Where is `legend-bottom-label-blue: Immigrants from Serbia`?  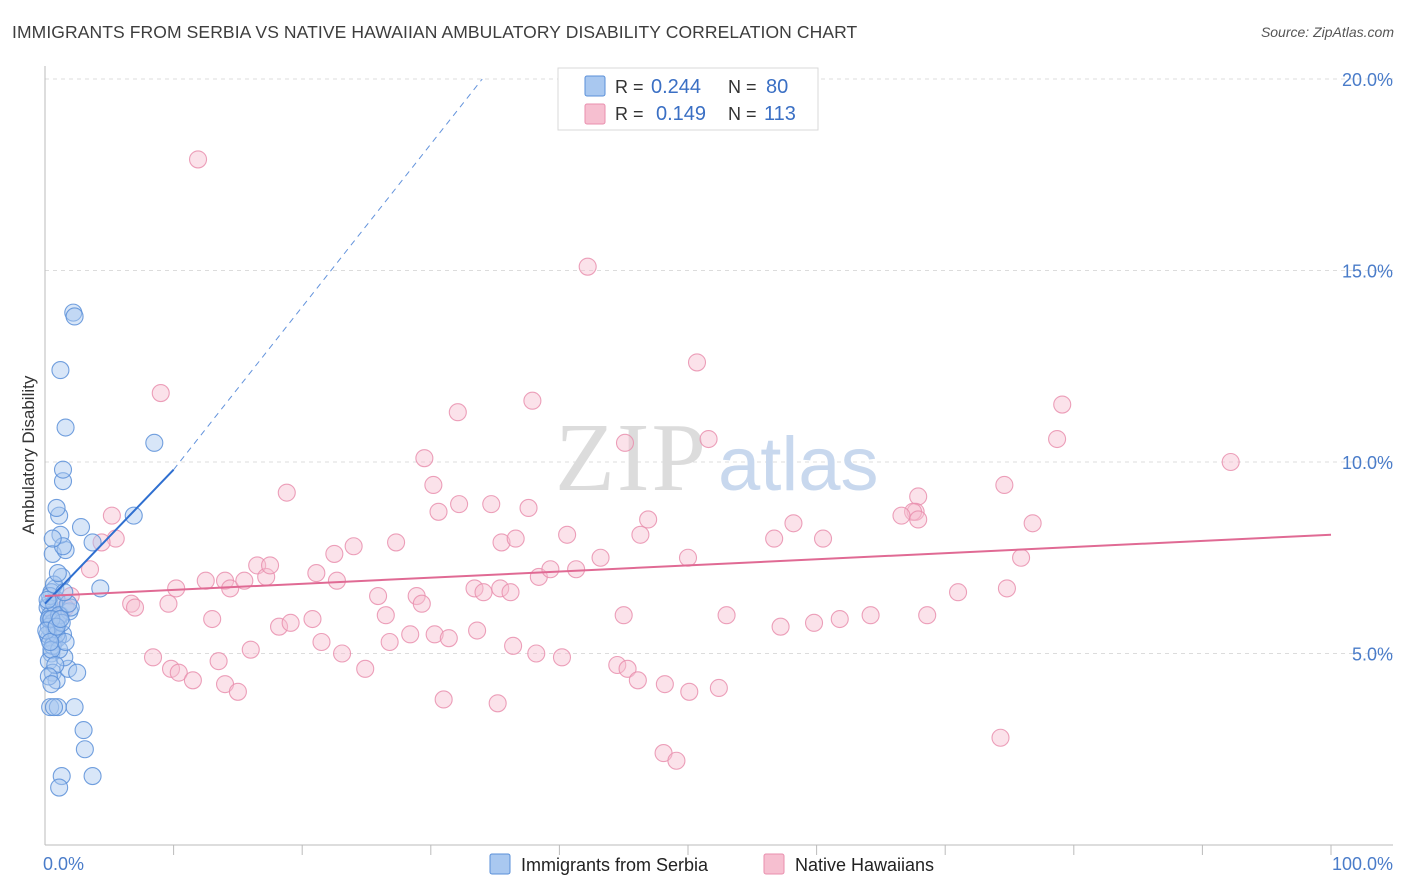
legend-bottom-label-blue: Immigrants from Serbia is located at coordinates (615, 865).